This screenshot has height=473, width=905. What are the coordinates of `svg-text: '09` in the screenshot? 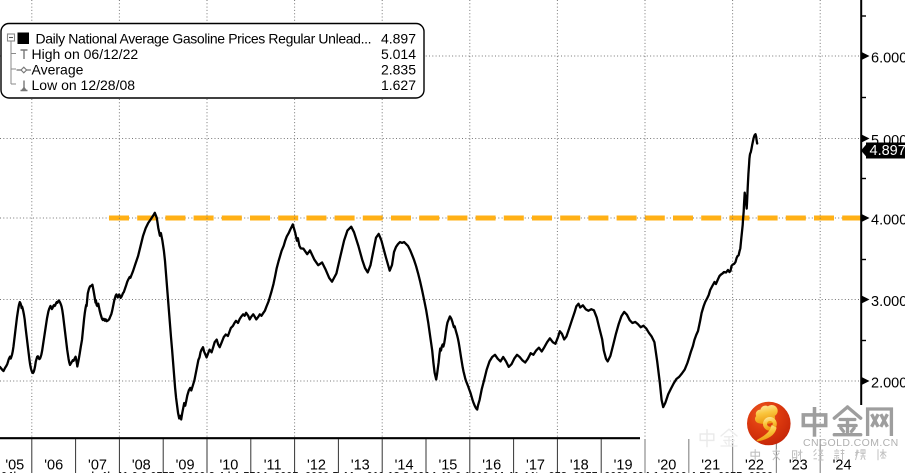 It's located at (185, 465).